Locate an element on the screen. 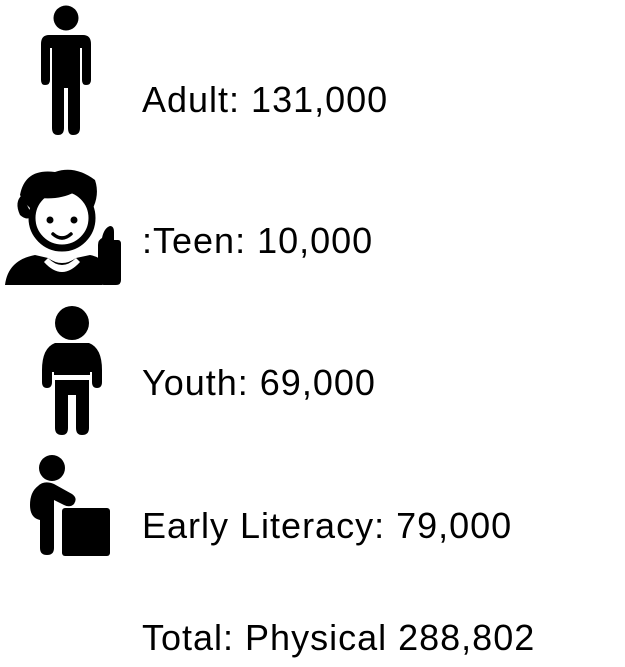 Image resolution: width=625 pixels, height=667 pixels. teen-label: :Teen: 10,000 is located at coordinates (257, 240).